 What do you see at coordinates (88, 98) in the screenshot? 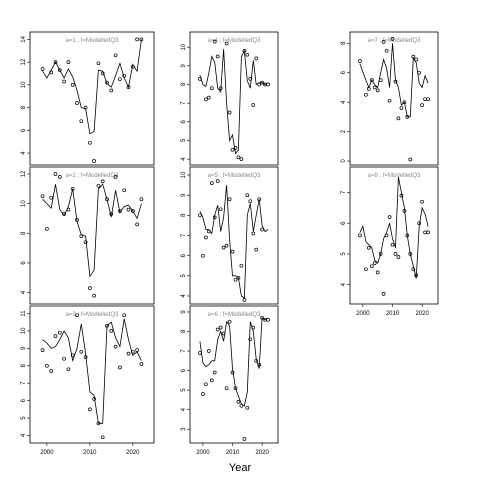
I see `panel: a=1 ; f=ModelledQ3 4 6 8 10 12 14` at bounding box center [88, 98].